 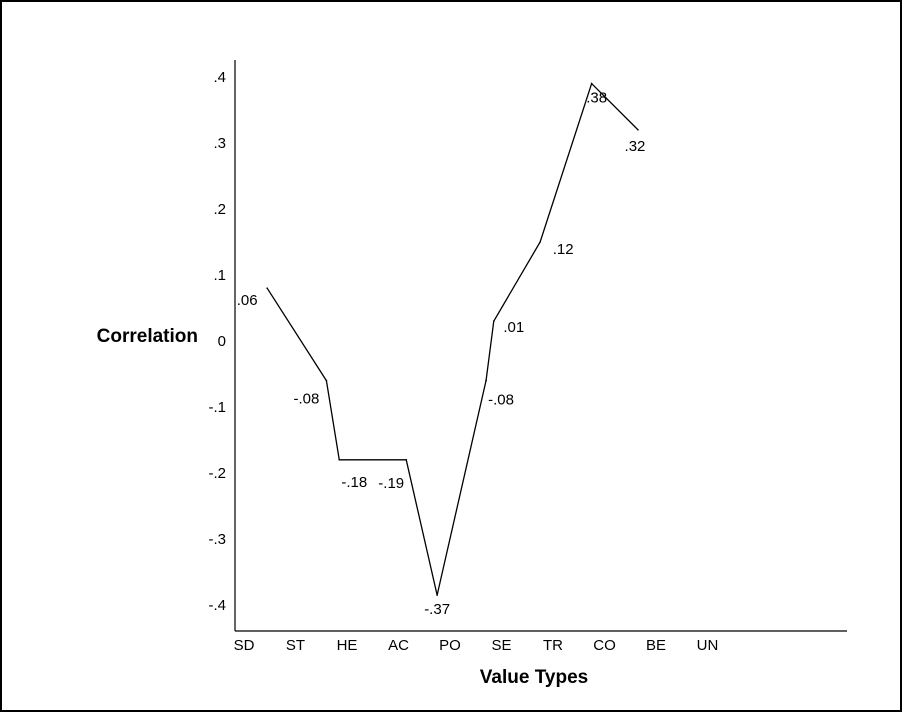 I want to click on y-tick-labels: .4 .3 .2 .1 0 -.1 -.2 -.3 -.4, so click(x=217, y=341).